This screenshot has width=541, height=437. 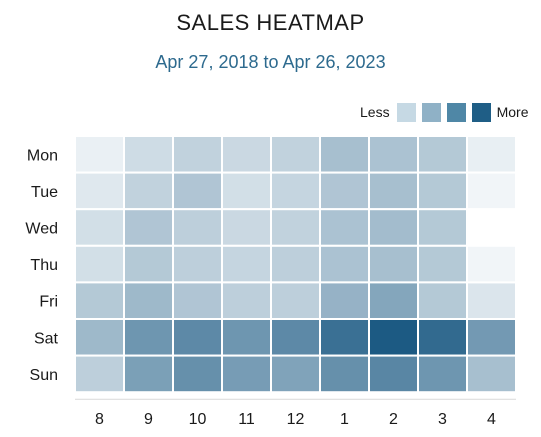 What do you see at coordinates (42, 155) in the screenshot?
I see `y-tick-label: Mon` at bounding box center [42, 155].